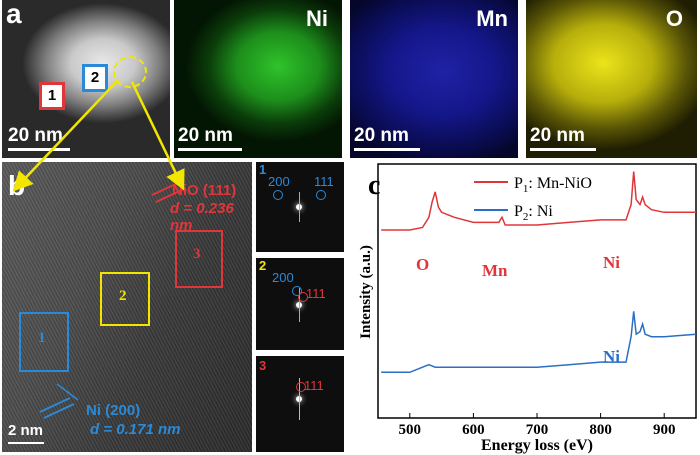  Describe the element at coordinates (537, 430) in the screenshot. I see `x-tick-label: 700` at that location.